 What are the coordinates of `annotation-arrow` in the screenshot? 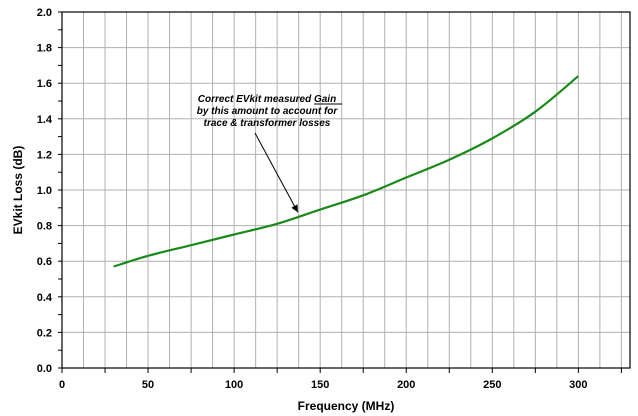 It's located at (276, 172).